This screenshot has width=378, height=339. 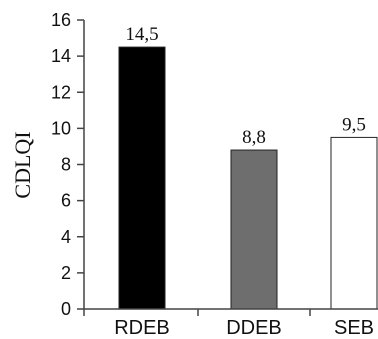 I want to click on x-axis: RDEB DDEB SEB, so click(x=230, y=323).